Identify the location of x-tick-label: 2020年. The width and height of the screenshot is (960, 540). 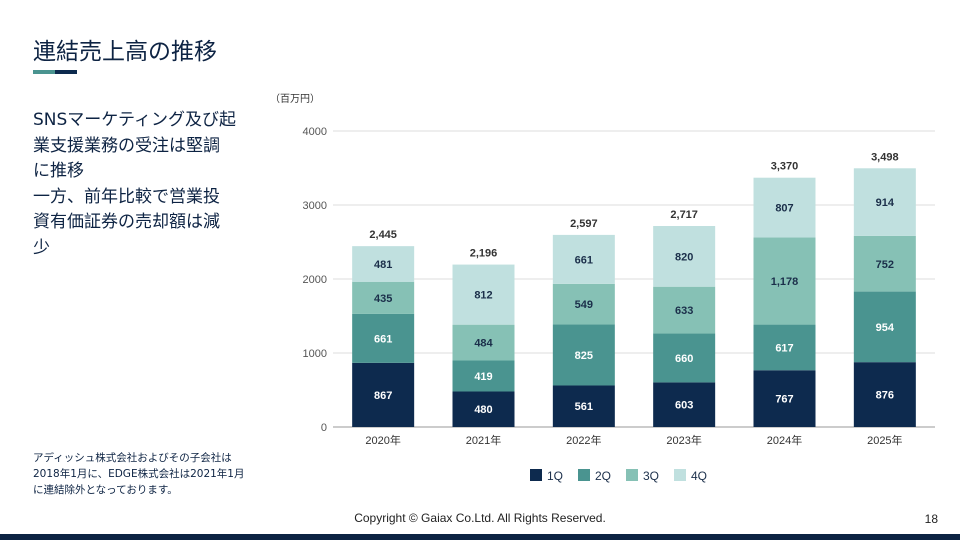
(382, 440).